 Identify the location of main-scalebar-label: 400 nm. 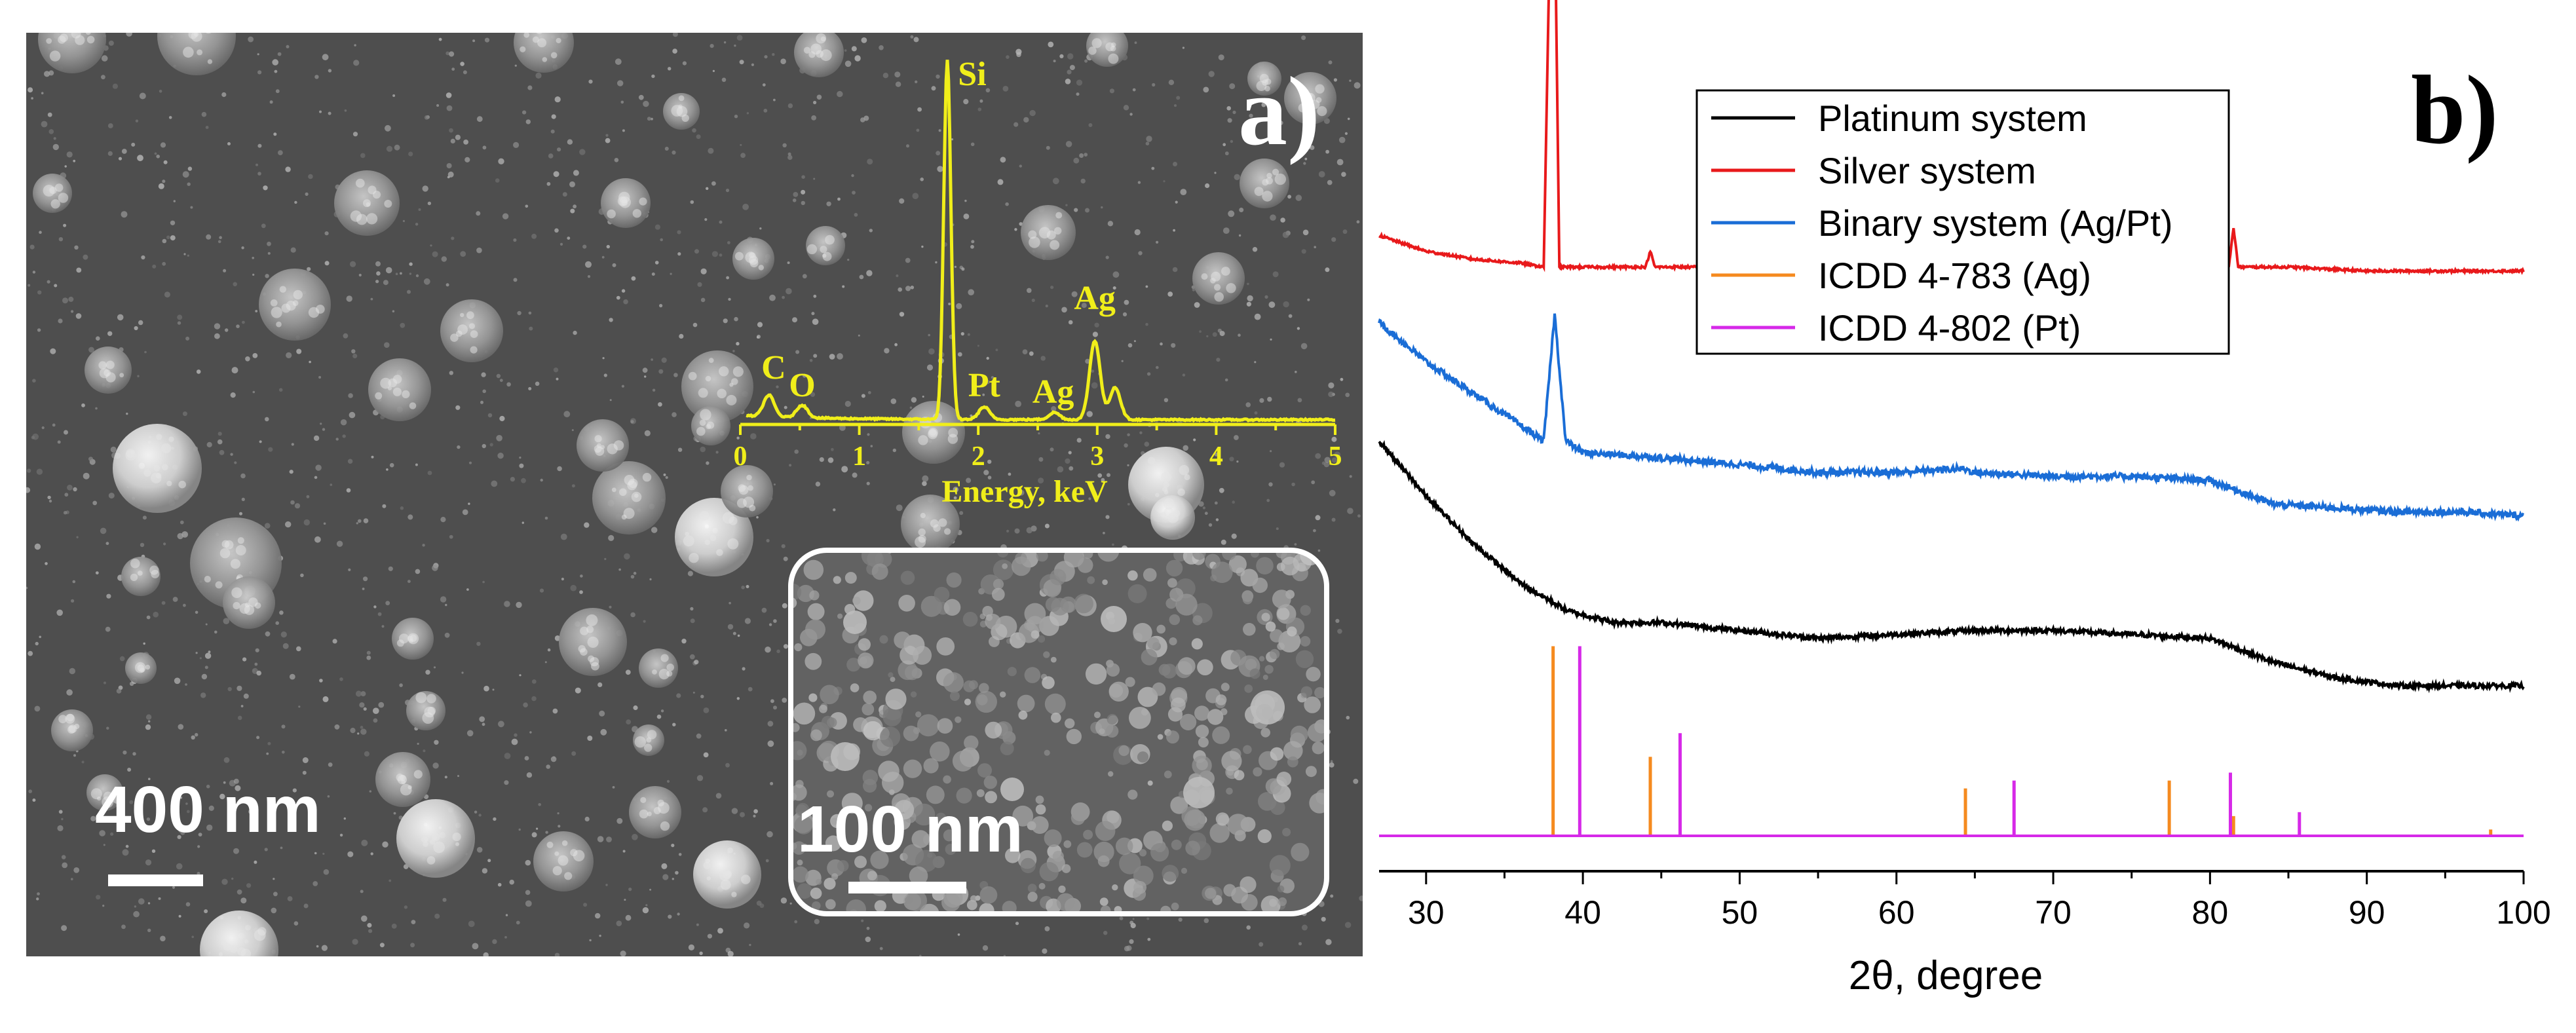
(208, 809).